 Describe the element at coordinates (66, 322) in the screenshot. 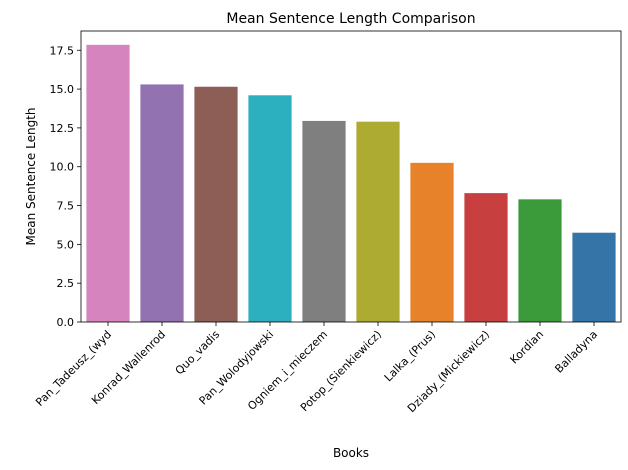

I see `y-tick-label-0: 0.0` at that location.